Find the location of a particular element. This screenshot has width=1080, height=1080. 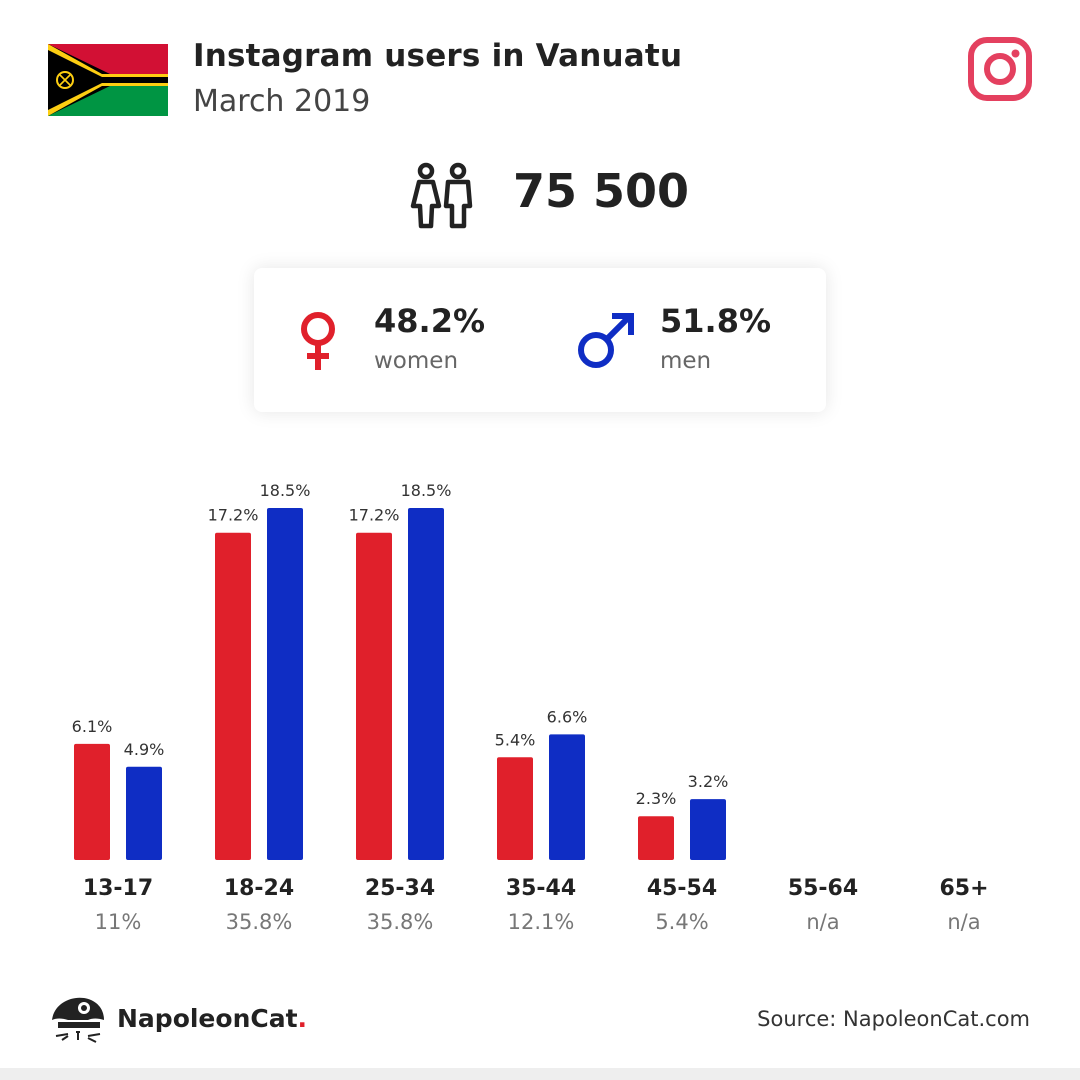

women-label: women is located at coordinates (416, 361).